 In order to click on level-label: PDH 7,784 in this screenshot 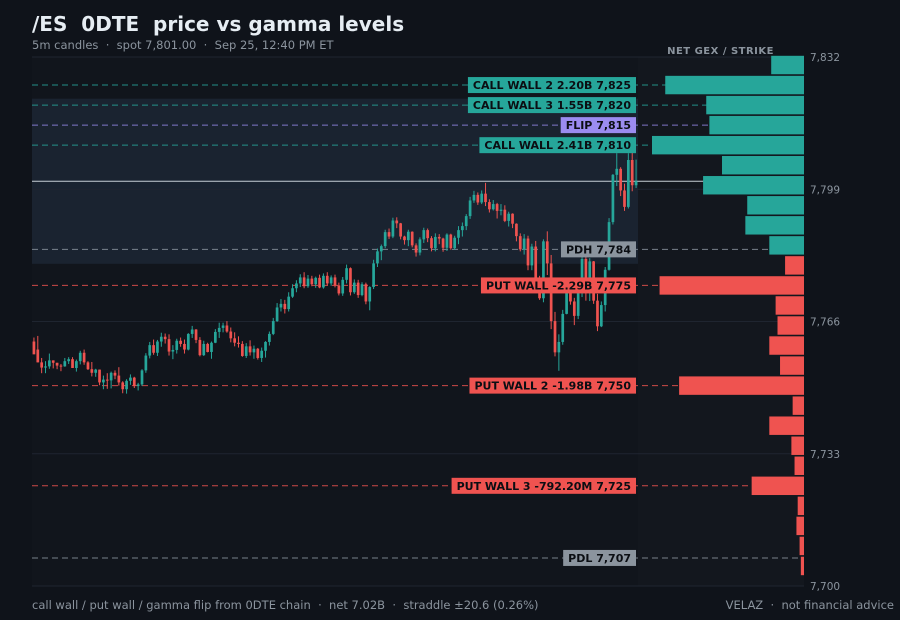, I will do `click(598, 249)`.